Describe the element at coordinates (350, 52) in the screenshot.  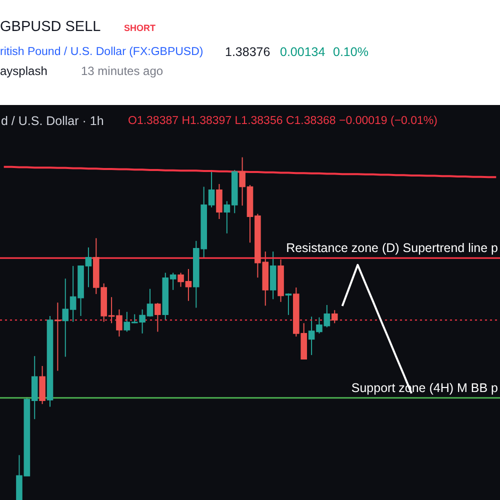
I see `text: 0.10%` at that location.